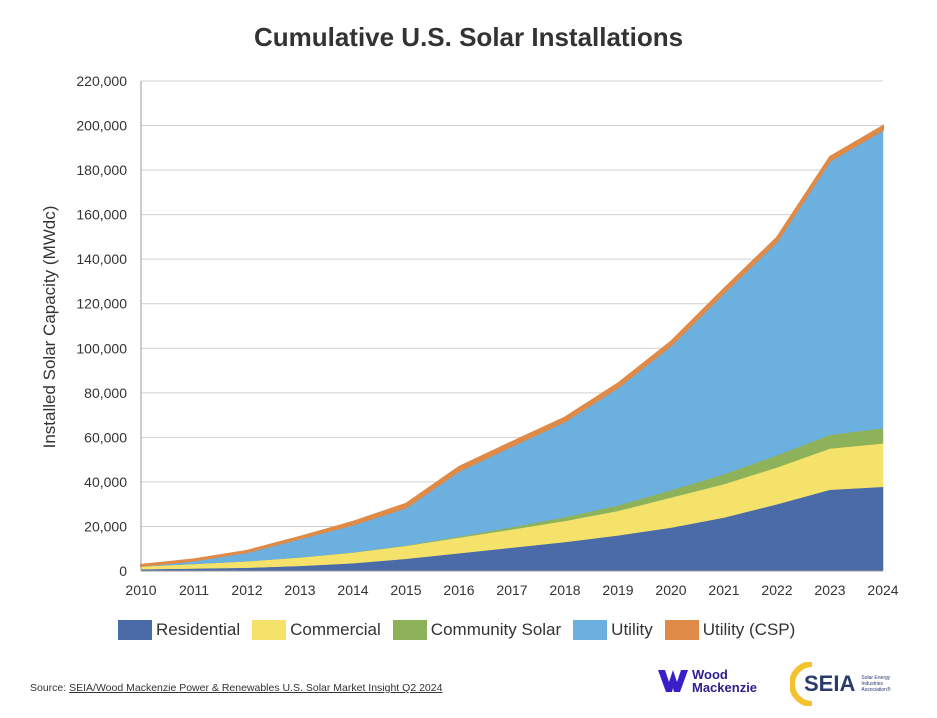 The image size is (937, 718). I want to click on y-axis-label: Installed Solar Capacity (MWdc), so click(49, 327).